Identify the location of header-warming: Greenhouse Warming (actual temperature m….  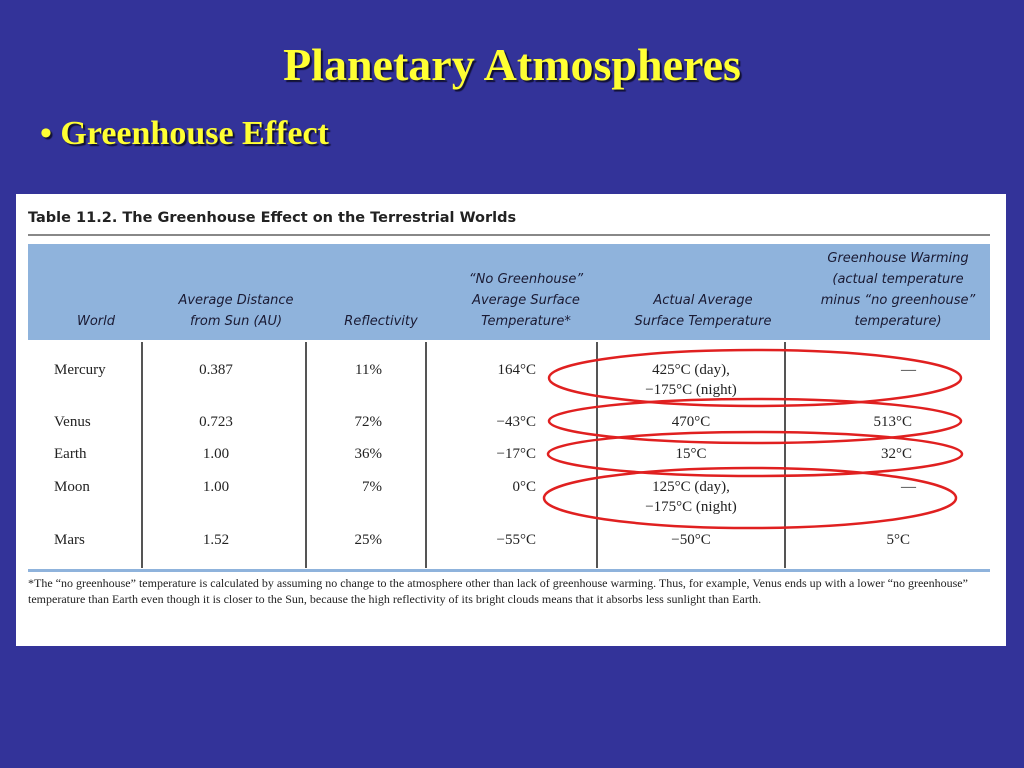
(898, 290).